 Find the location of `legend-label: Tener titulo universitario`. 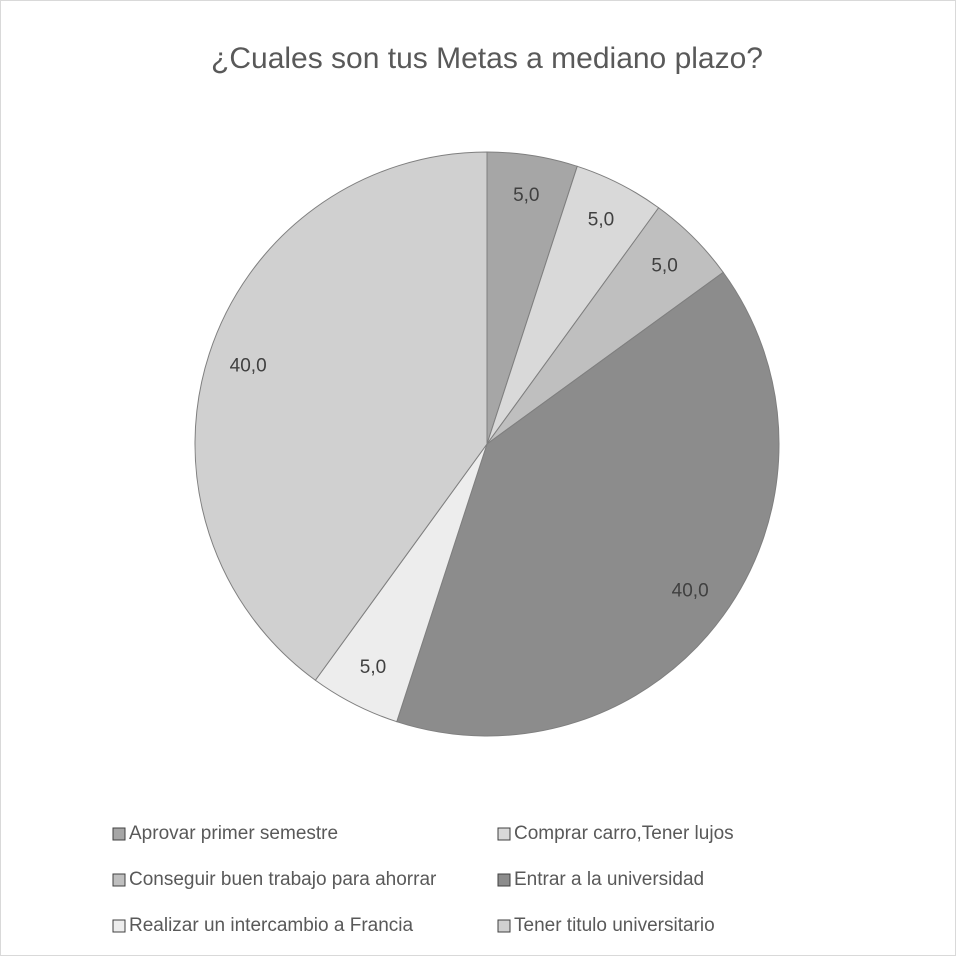

legend-label: Tener titulo universitario is located at coordinates (614, 925).